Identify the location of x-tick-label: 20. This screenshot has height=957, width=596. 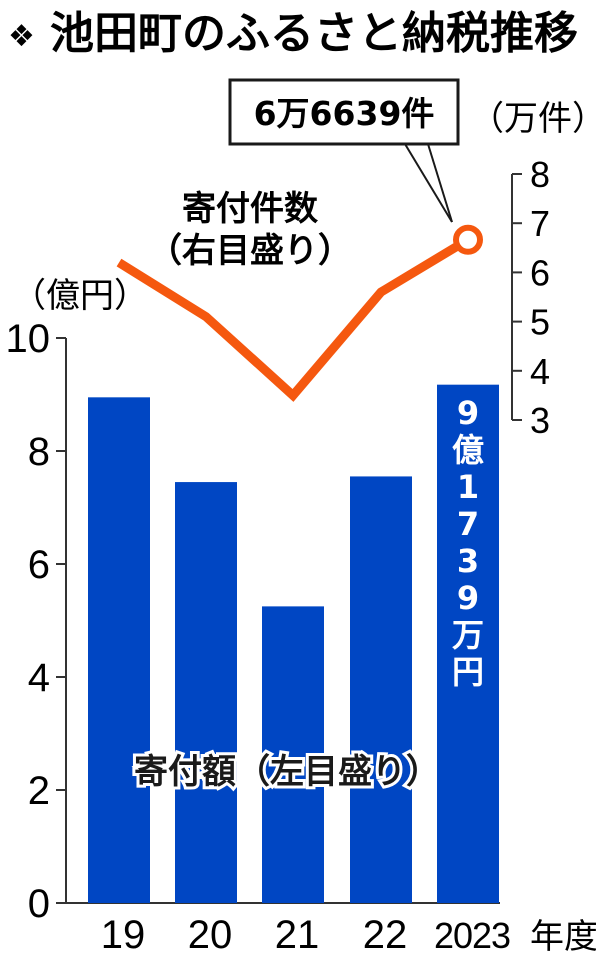
(210, 935).